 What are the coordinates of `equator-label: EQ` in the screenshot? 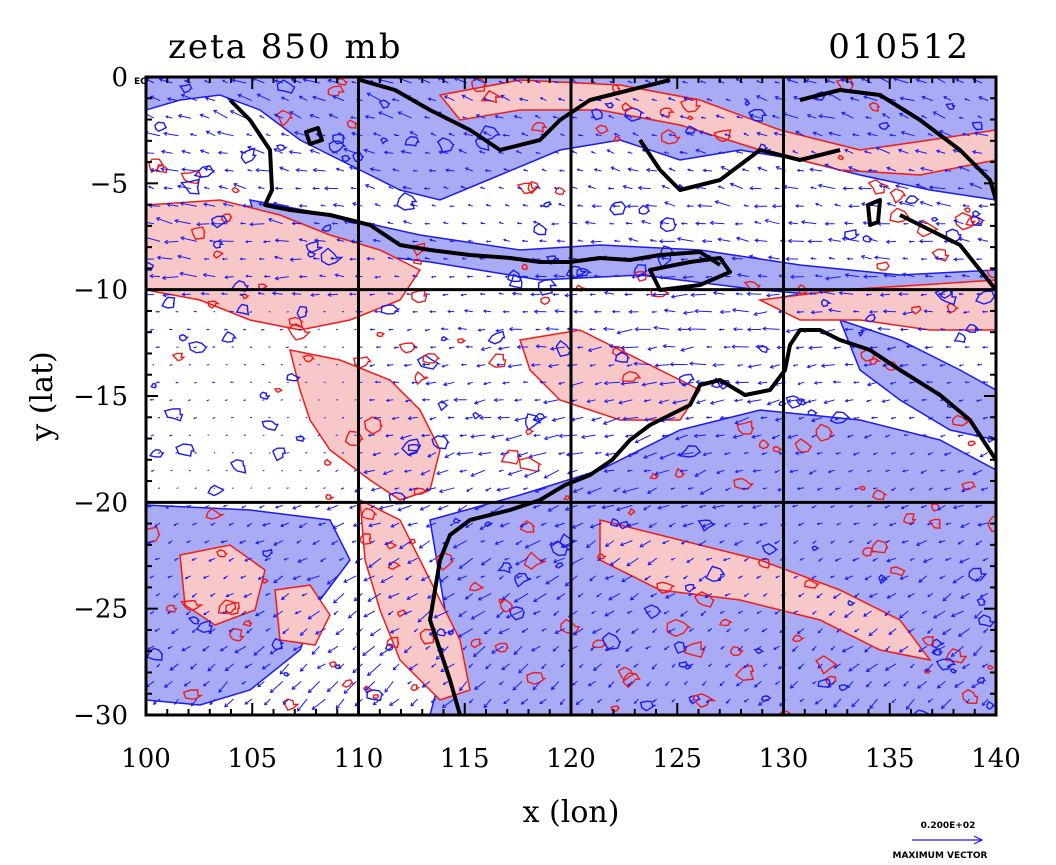 It's located at (141, 82).